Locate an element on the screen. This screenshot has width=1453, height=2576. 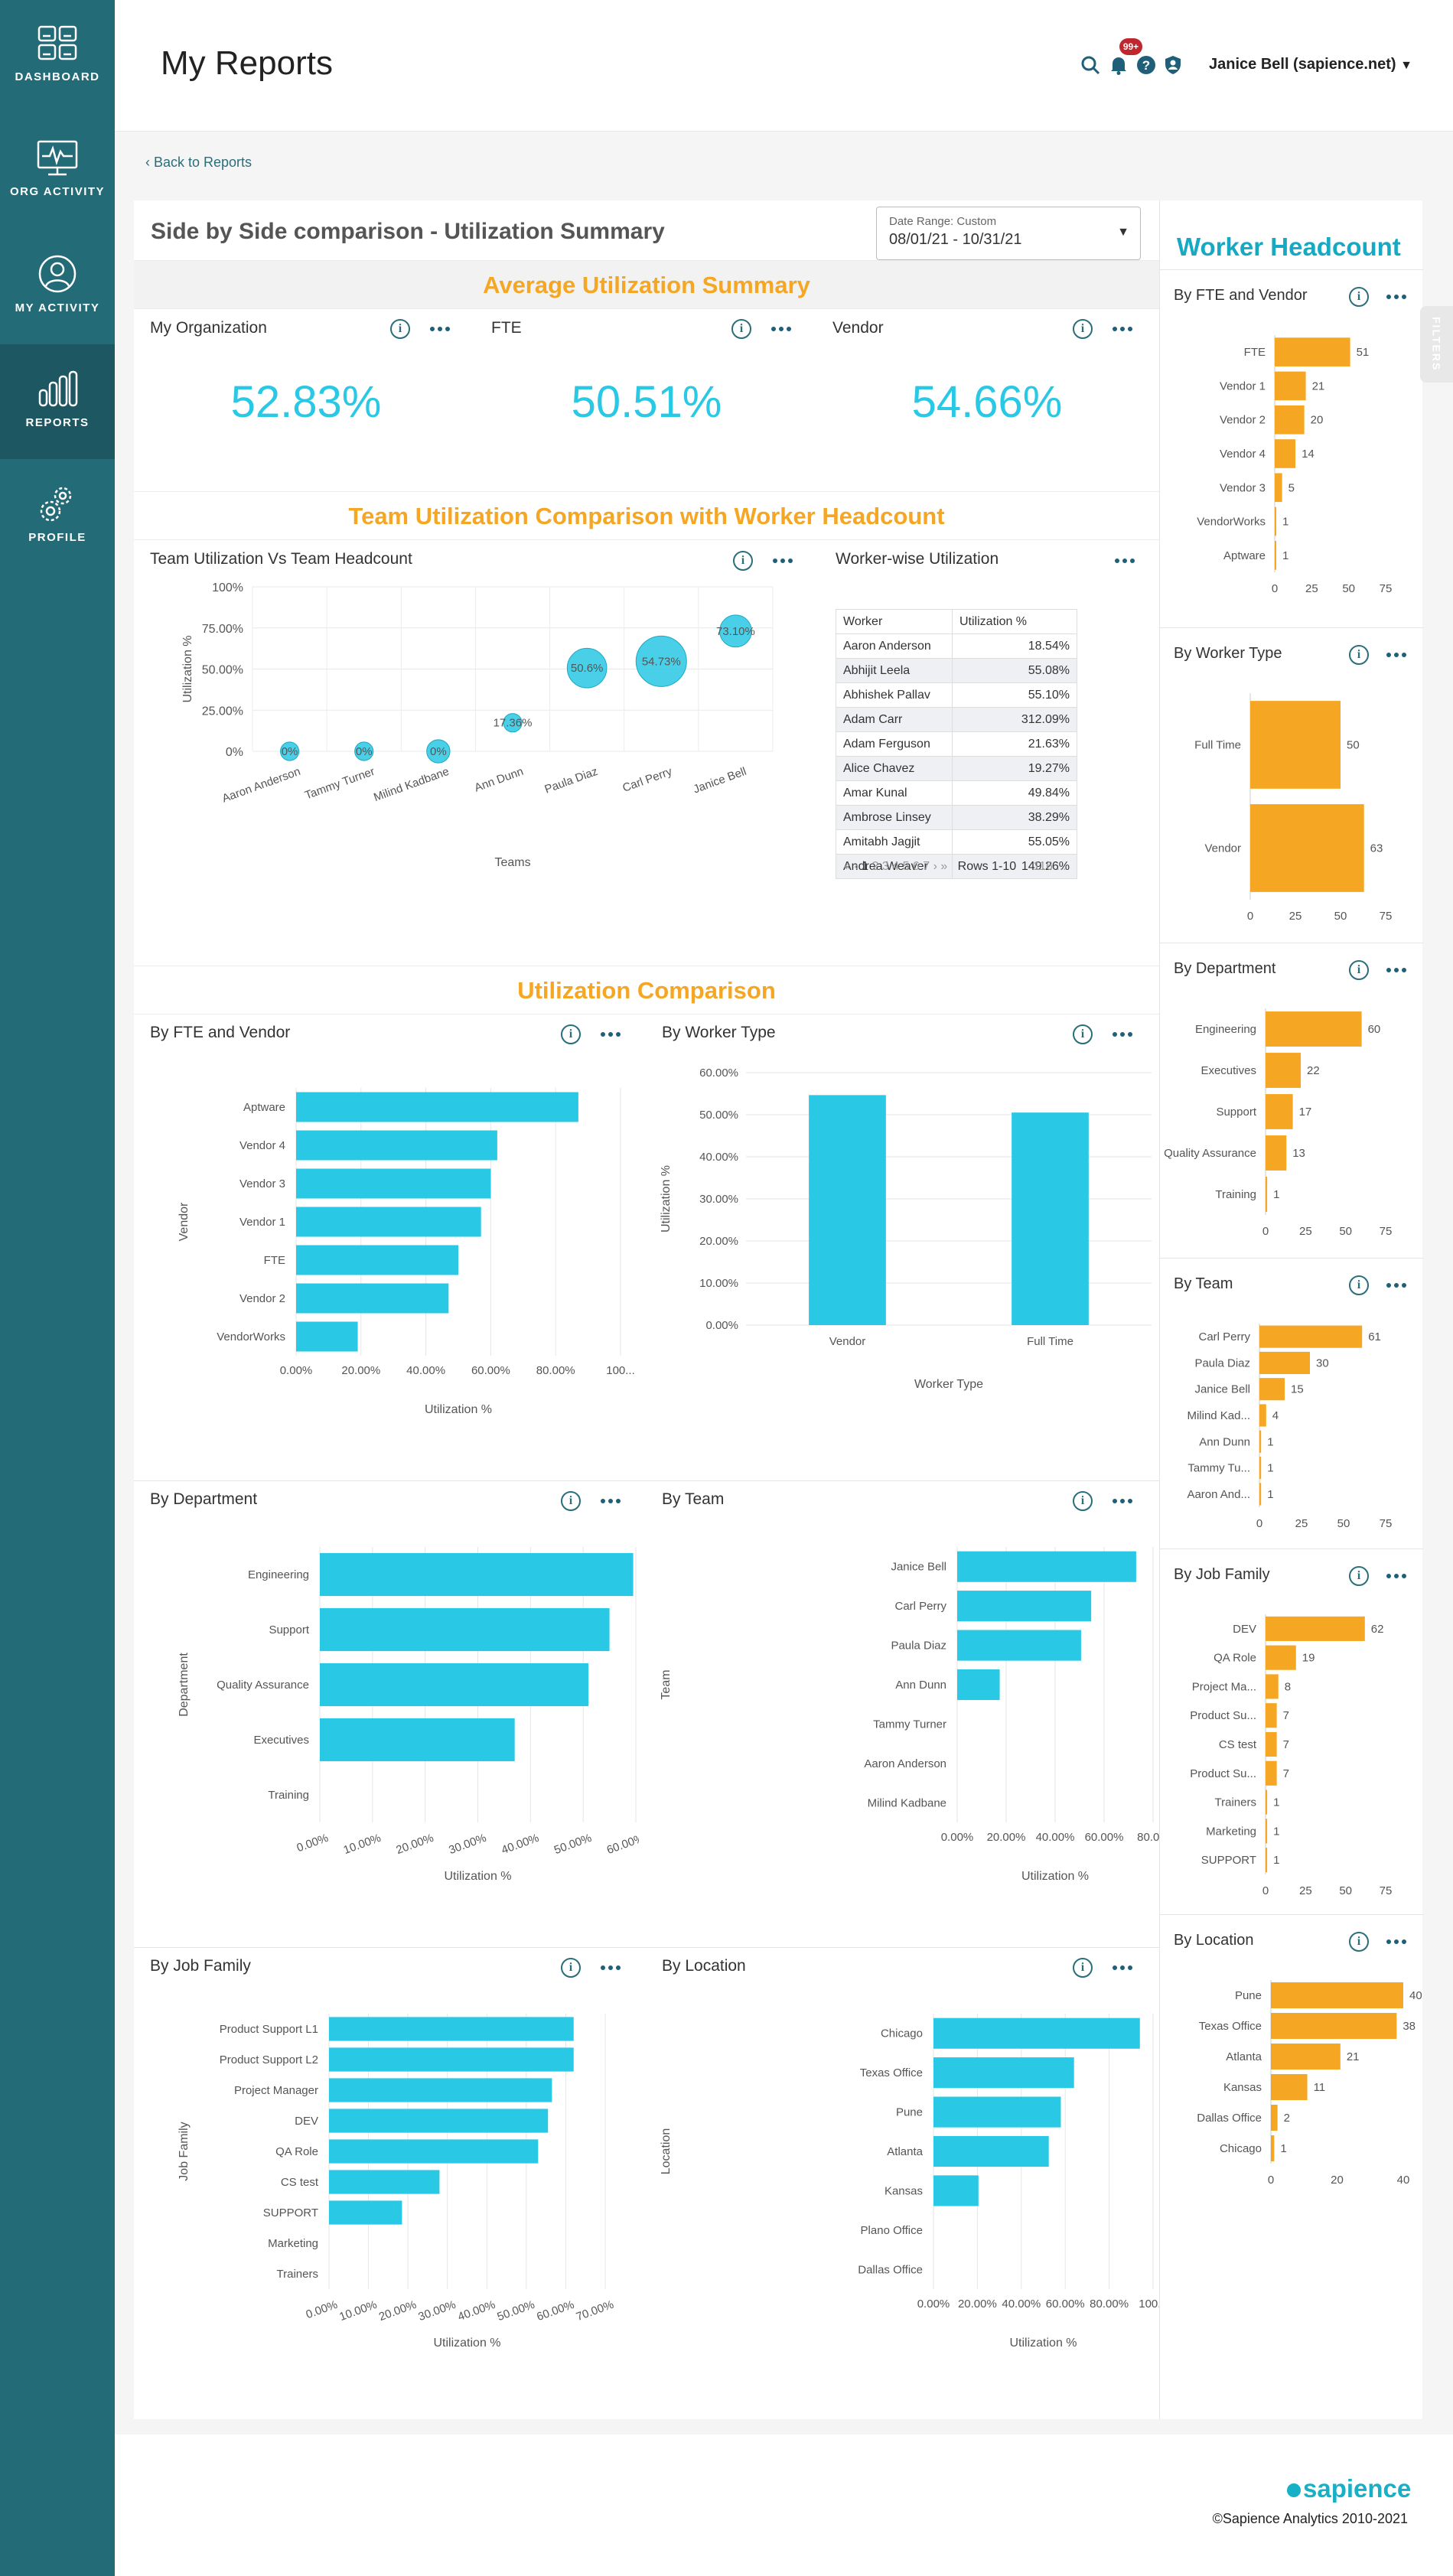
card-title: By Job Family is located at coordinates (1222, 1575).